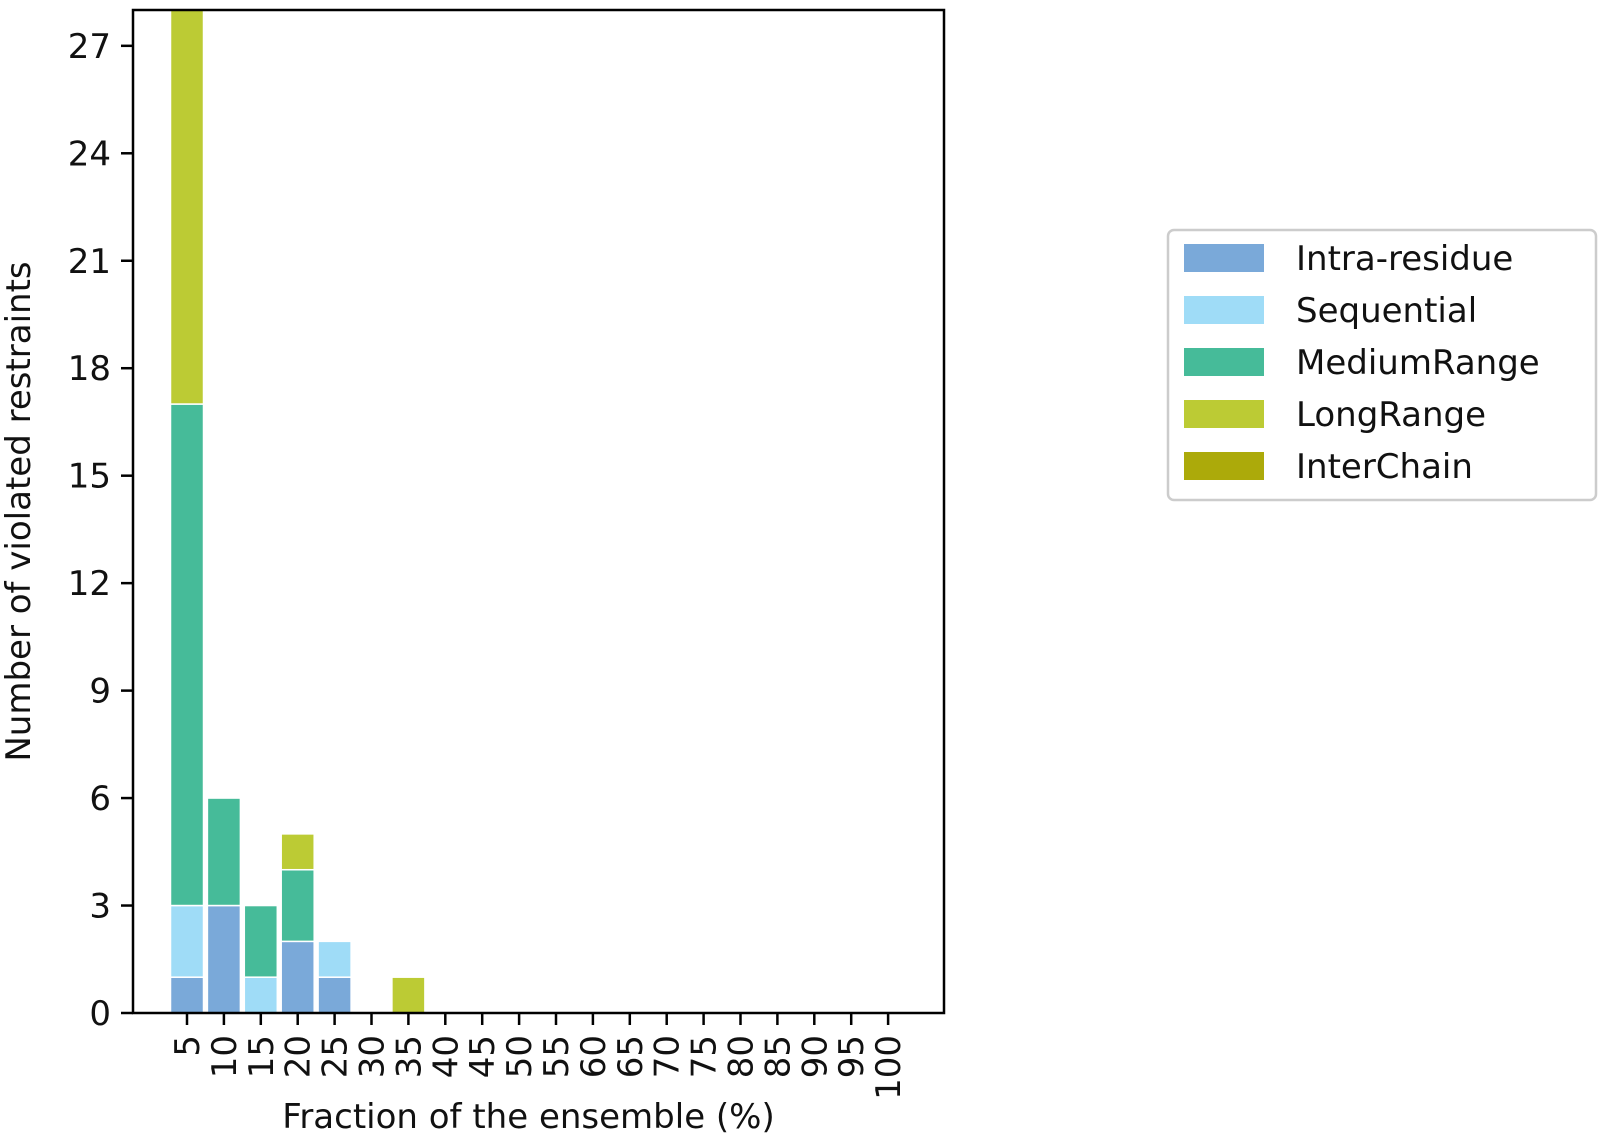 The image size is (1603, 1140). I want to click on y-tick-label: 15, so click(89, 477).